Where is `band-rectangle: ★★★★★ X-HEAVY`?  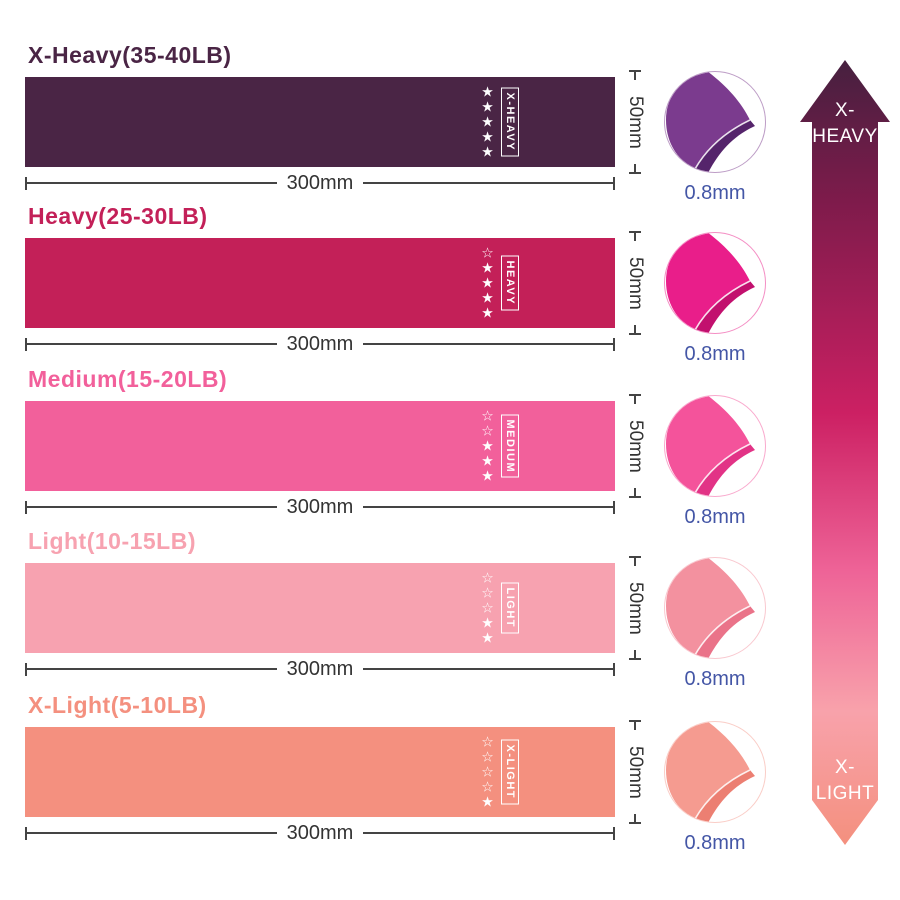
band-rectangle: ★★★★★ X-HEAVY is located at coordinates (320, 122).